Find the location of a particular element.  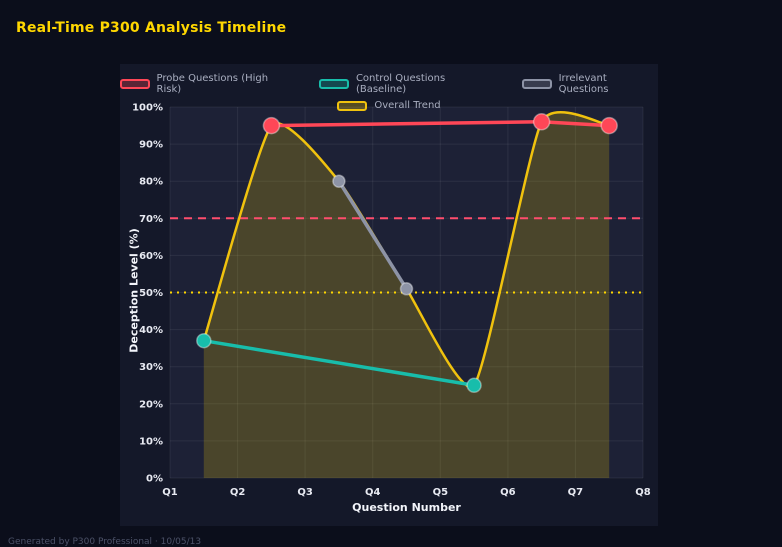

svg-text: Q5 is located at coordinates (441, 492).